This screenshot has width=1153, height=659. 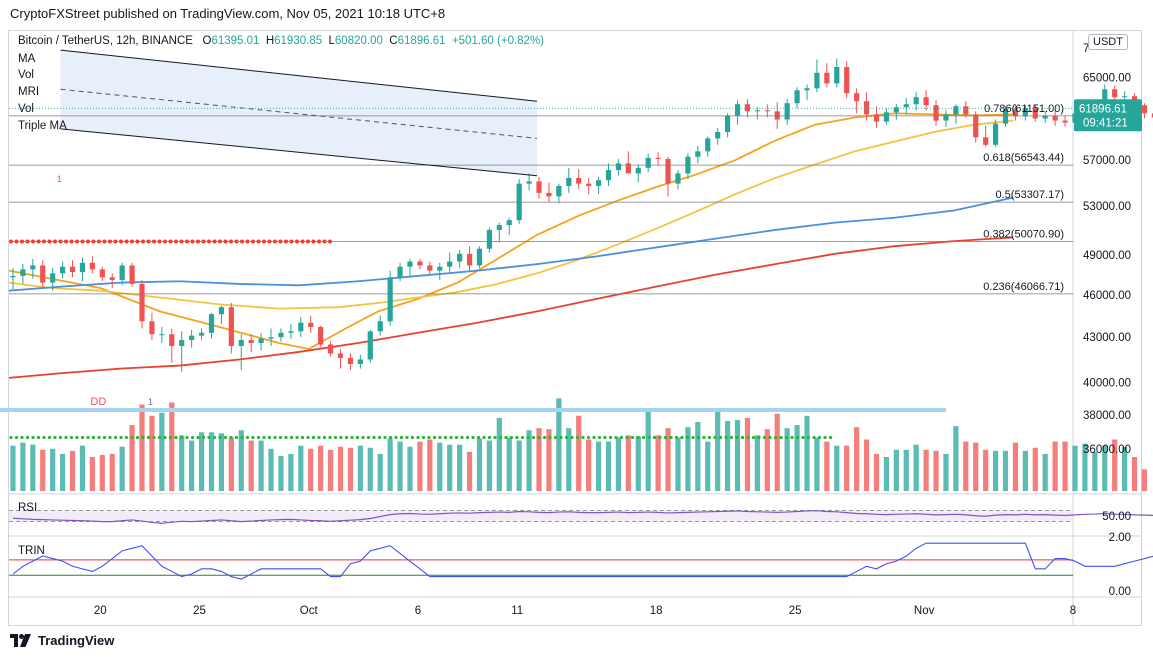 I want to click on fib-label: 0.618(56543.44), so click(x=1023, y=158).